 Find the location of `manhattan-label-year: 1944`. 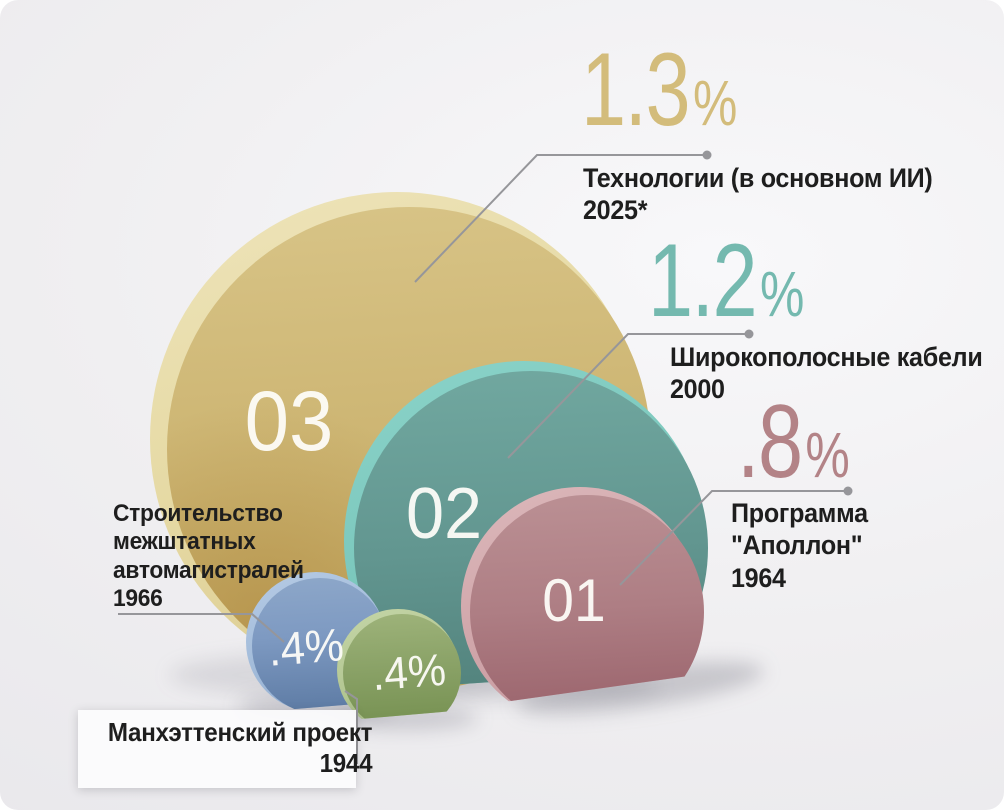

manhattan-label-year: 1944 is located at coordinates (346, 763).